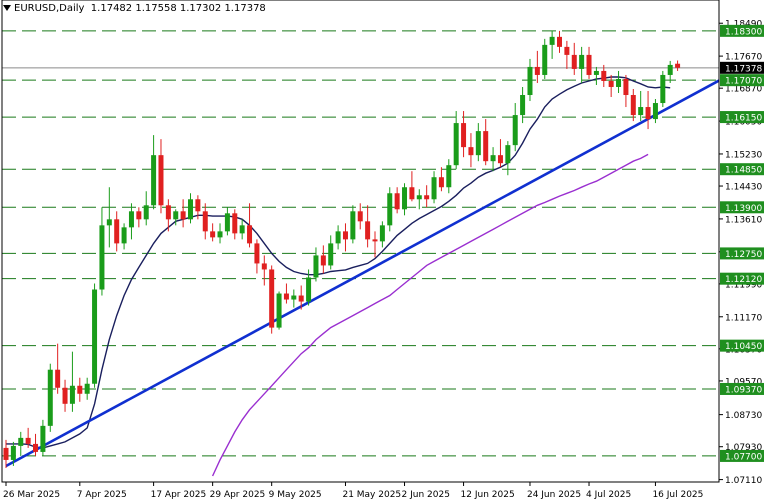 The image size is (765, 504). I want to click on level-label: 1.12120, so click(743, 280).